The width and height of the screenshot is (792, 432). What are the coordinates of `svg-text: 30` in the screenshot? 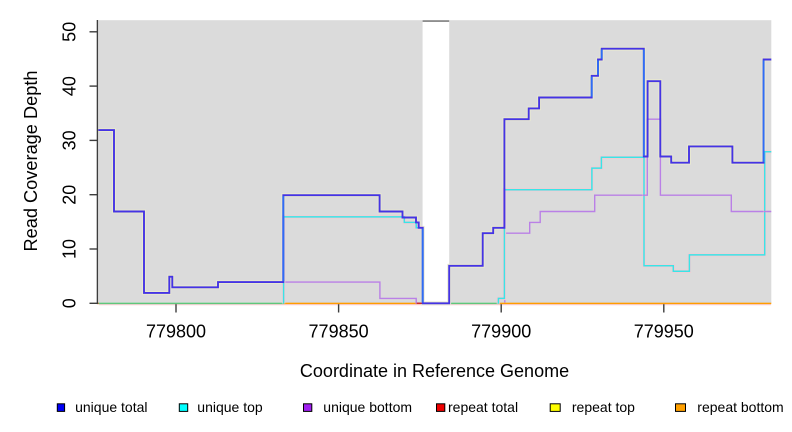 It's located at (70, 140).